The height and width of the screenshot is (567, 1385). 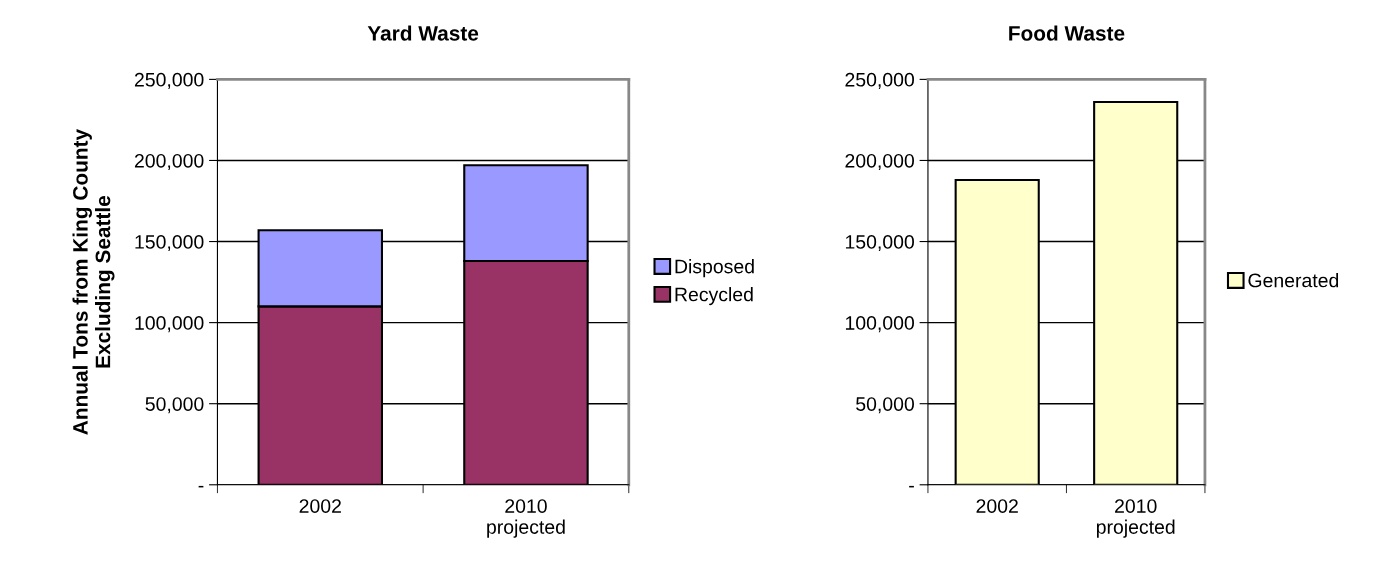 I want to click on legend-label: Recycled, so click(x=714, y=296).